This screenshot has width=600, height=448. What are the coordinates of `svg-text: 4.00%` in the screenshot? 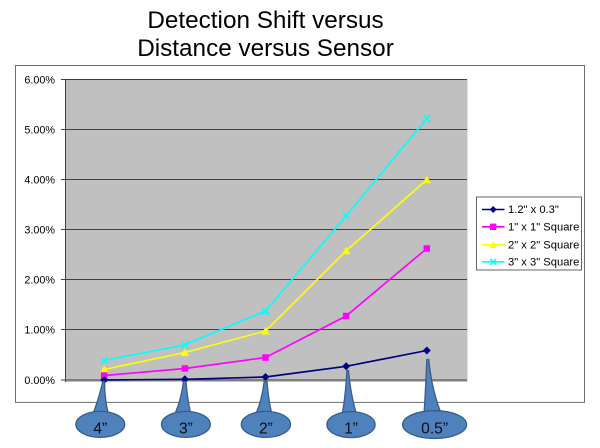 It's located at (39, 181).